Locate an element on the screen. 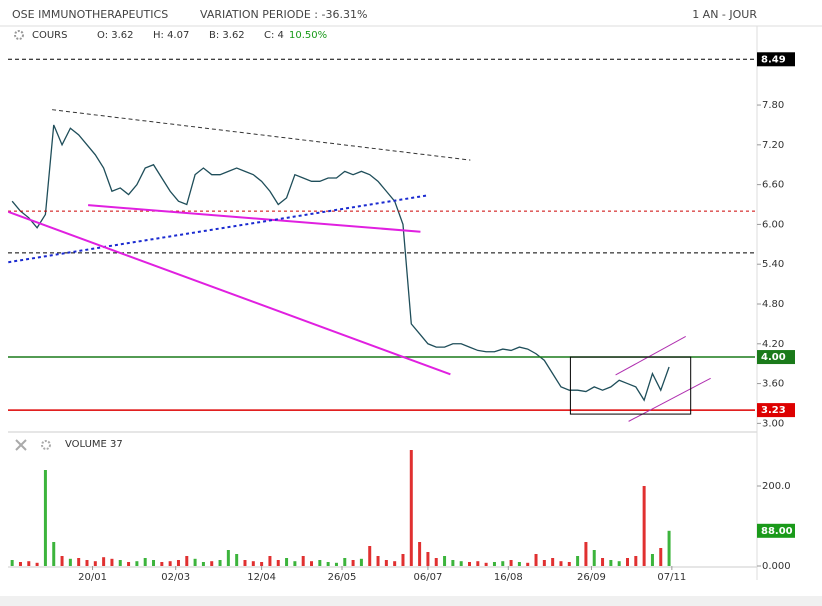  open-label: O: 3.62 is located at coordinates (115, 35).